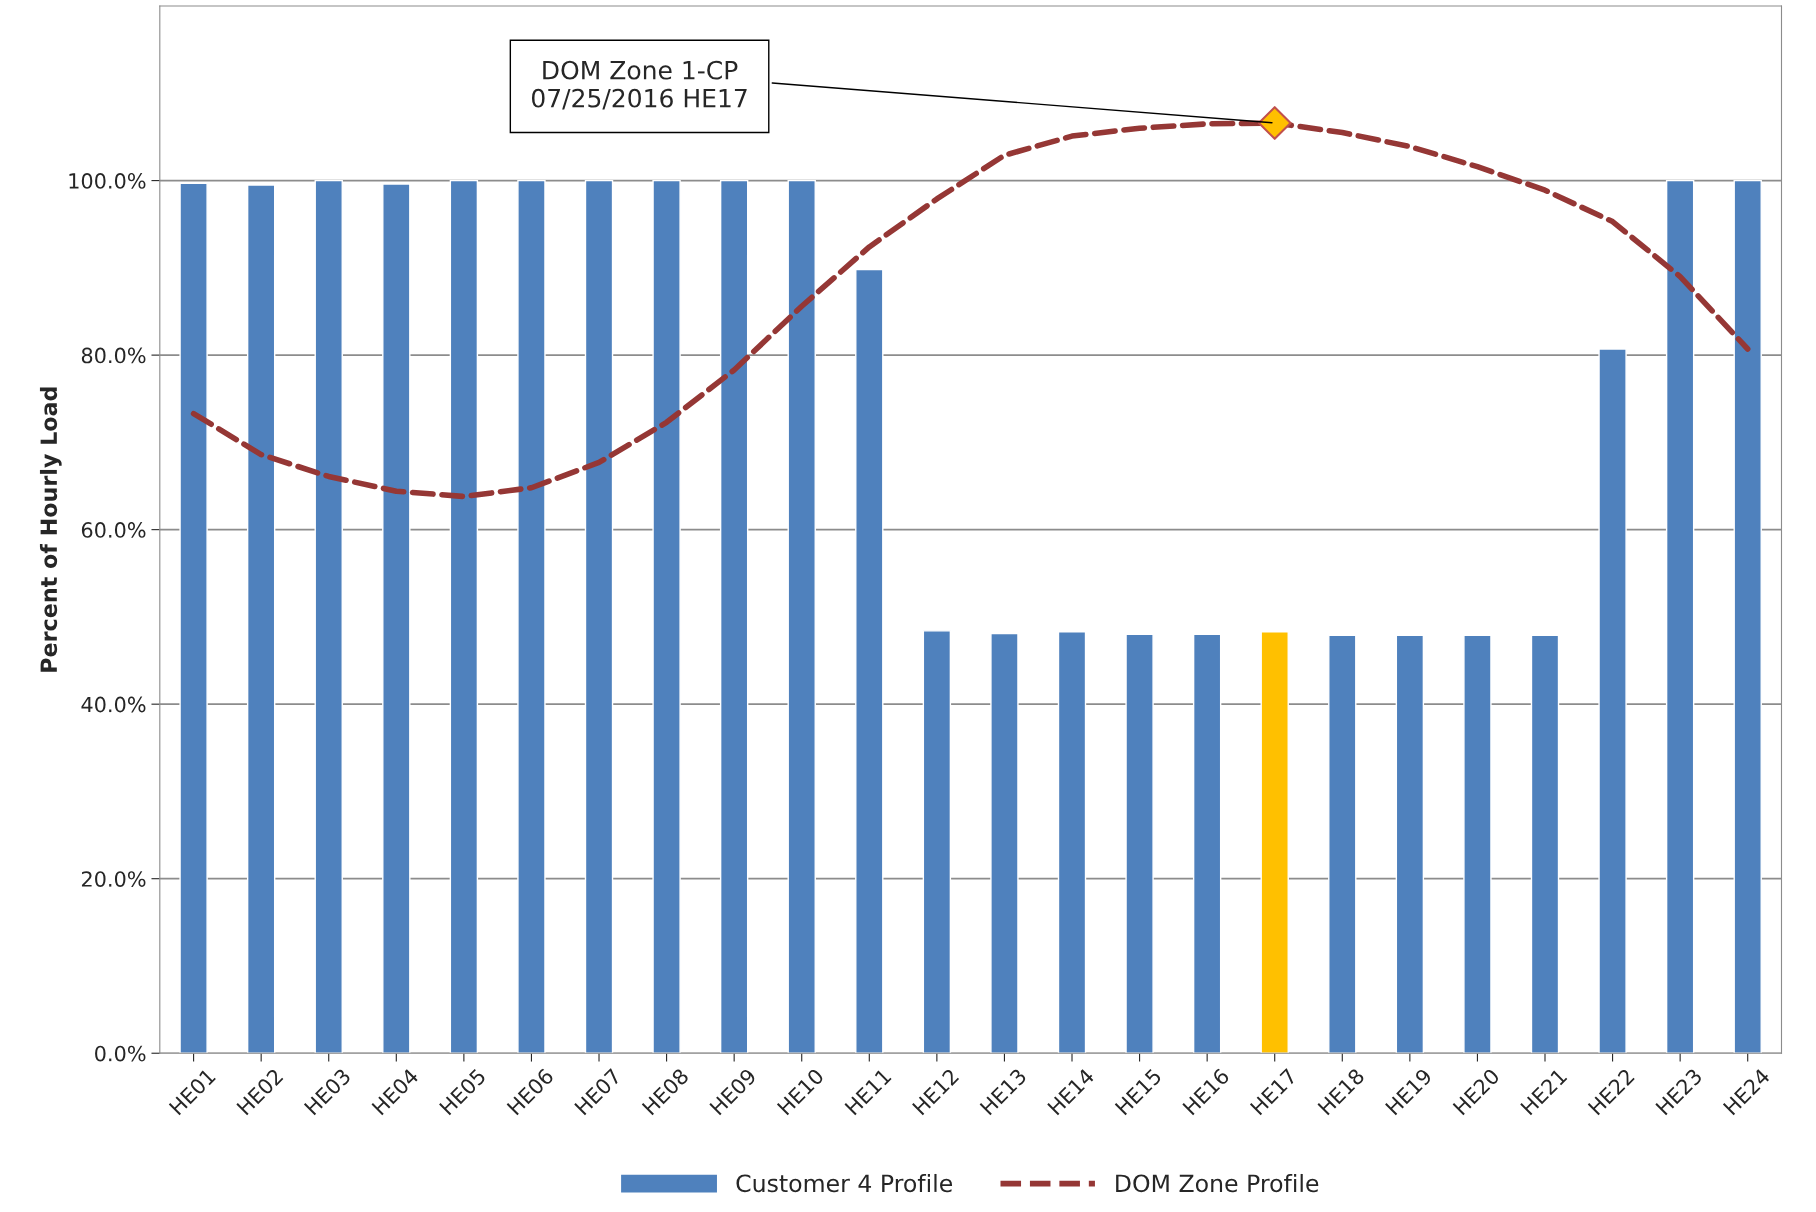 The height and width of the screenshot is (1212, 1816). I want to click on y-tick-label: 20.0%, so click(113, 879).